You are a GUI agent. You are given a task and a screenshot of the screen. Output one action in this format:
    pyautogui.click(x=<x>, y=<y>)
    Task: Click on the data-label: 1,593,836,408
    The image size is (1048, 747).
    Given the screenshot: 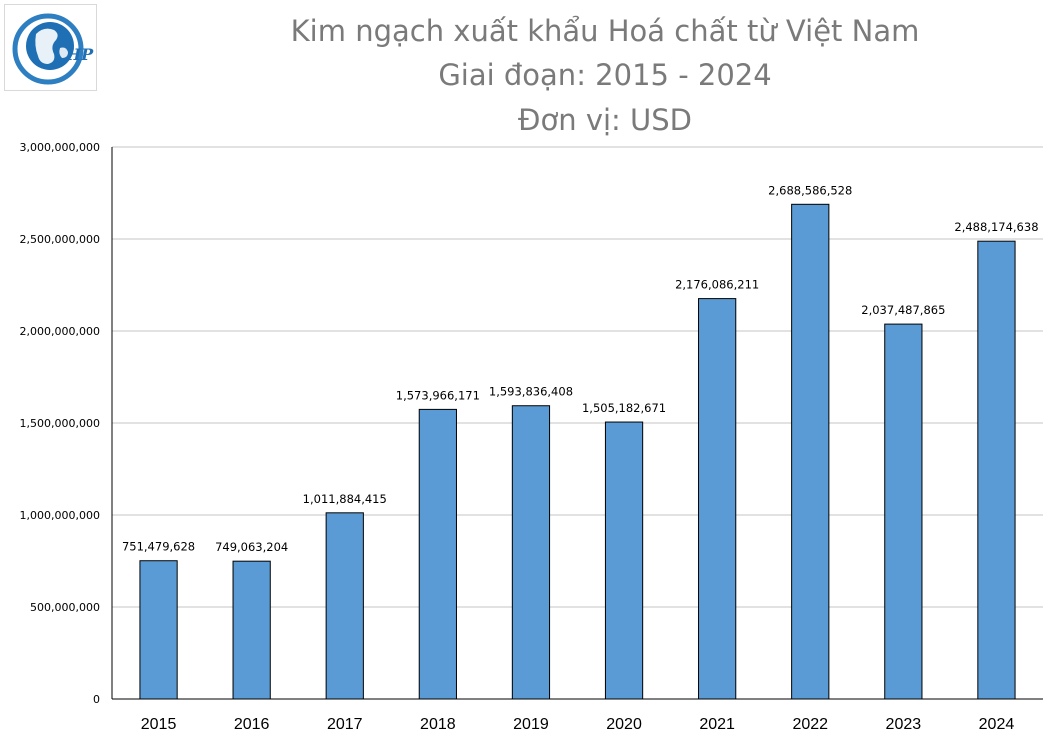 What is the action you would take?
    pyautogui.click(x=531, y=392)
    